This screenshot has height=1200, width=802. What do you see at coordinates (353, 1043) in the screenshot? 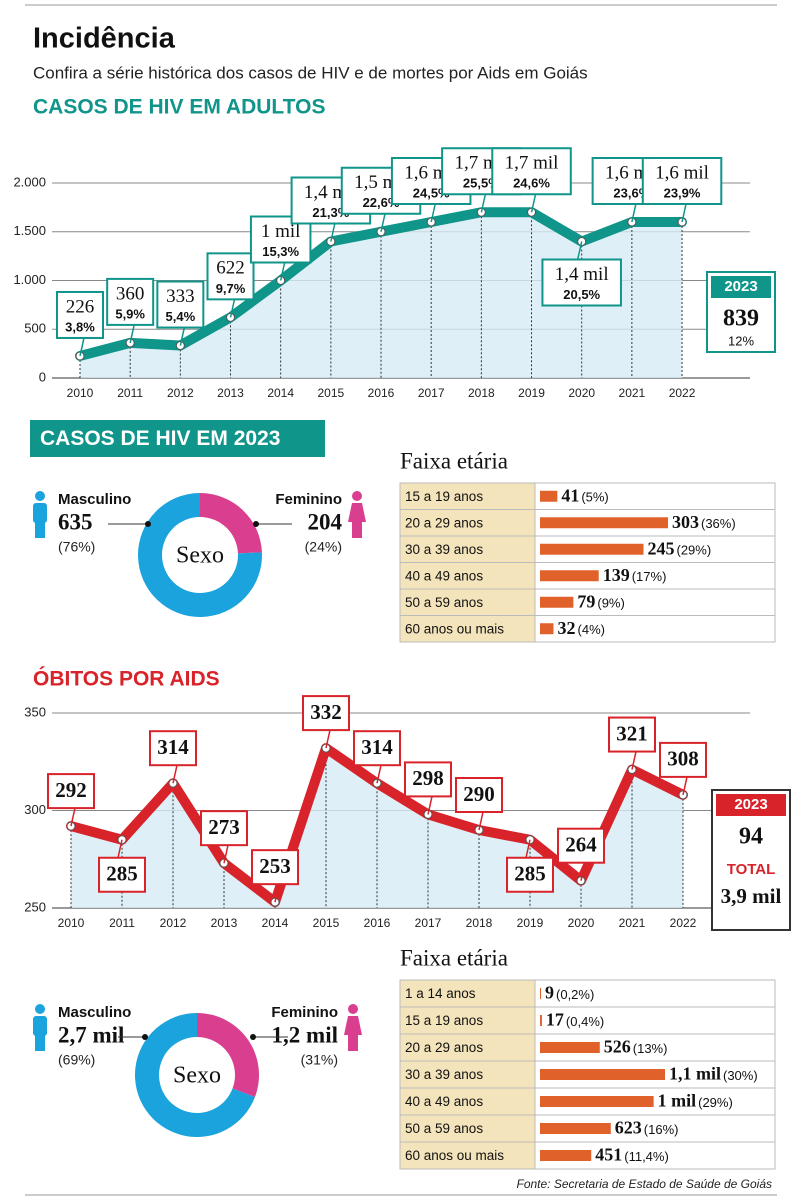
I see `person-icon-legs` at bounding box center [353, 1043].